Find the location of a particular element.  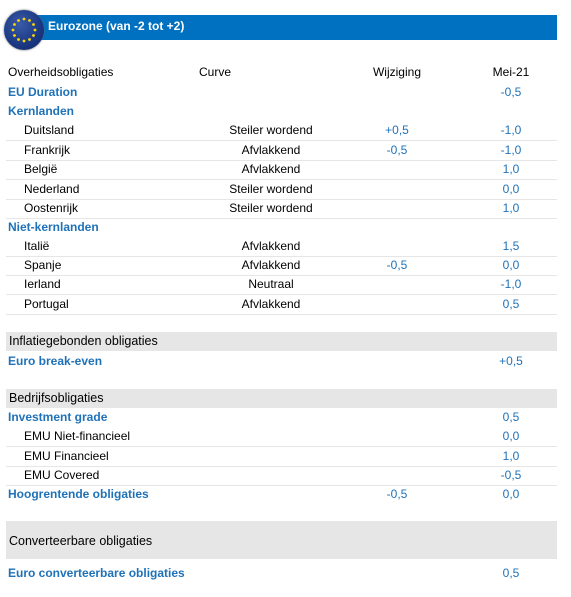

page-title: Eurozone (van -2 tot +2) is located at coordinates (116, 26).